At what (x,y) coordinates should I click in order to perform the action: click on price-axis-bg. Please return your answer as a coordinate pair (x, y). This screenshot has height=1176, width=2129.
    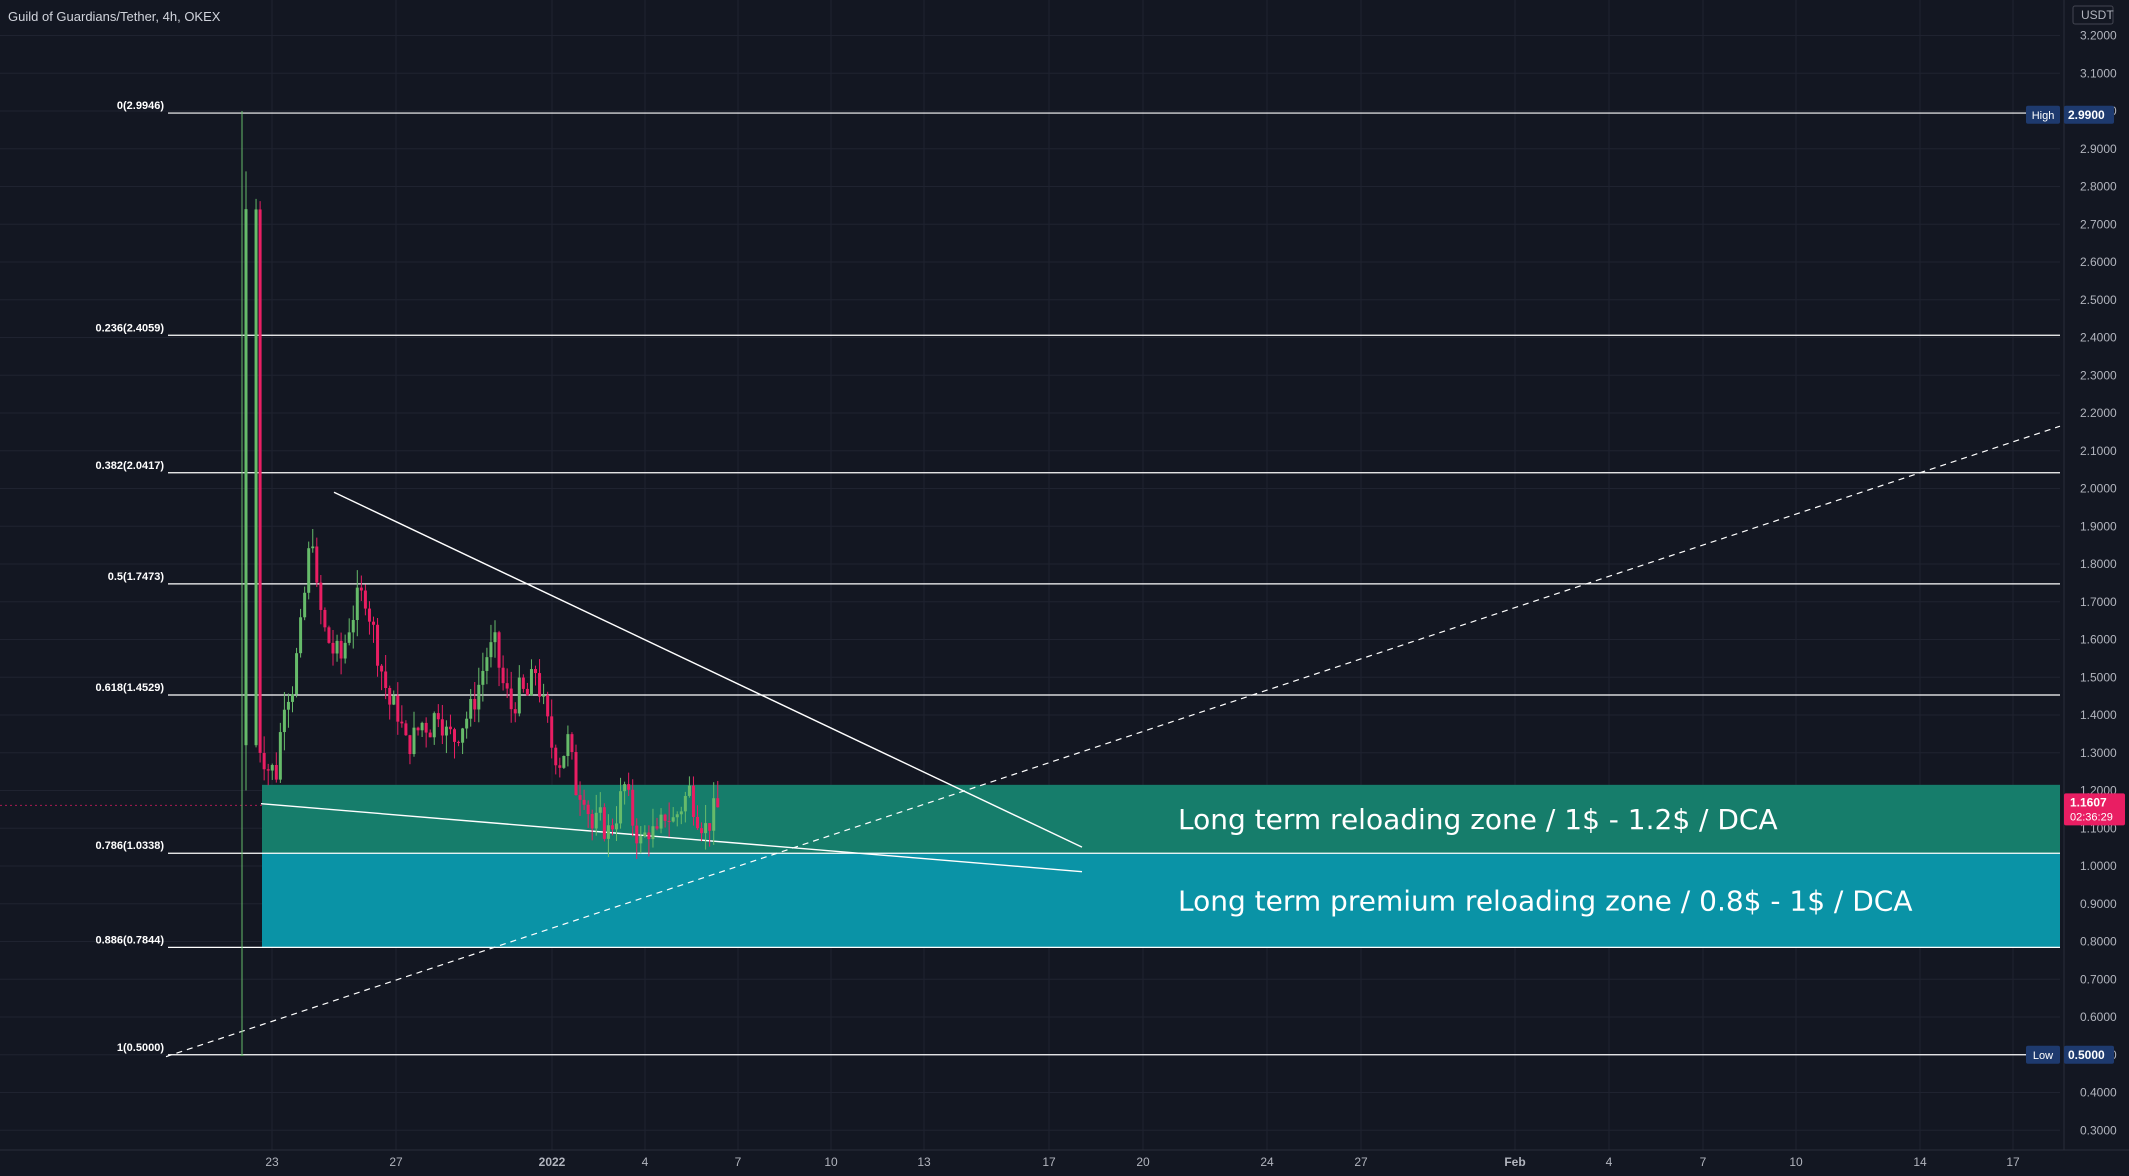
    Looking at the image, I should click on (2096, 588).